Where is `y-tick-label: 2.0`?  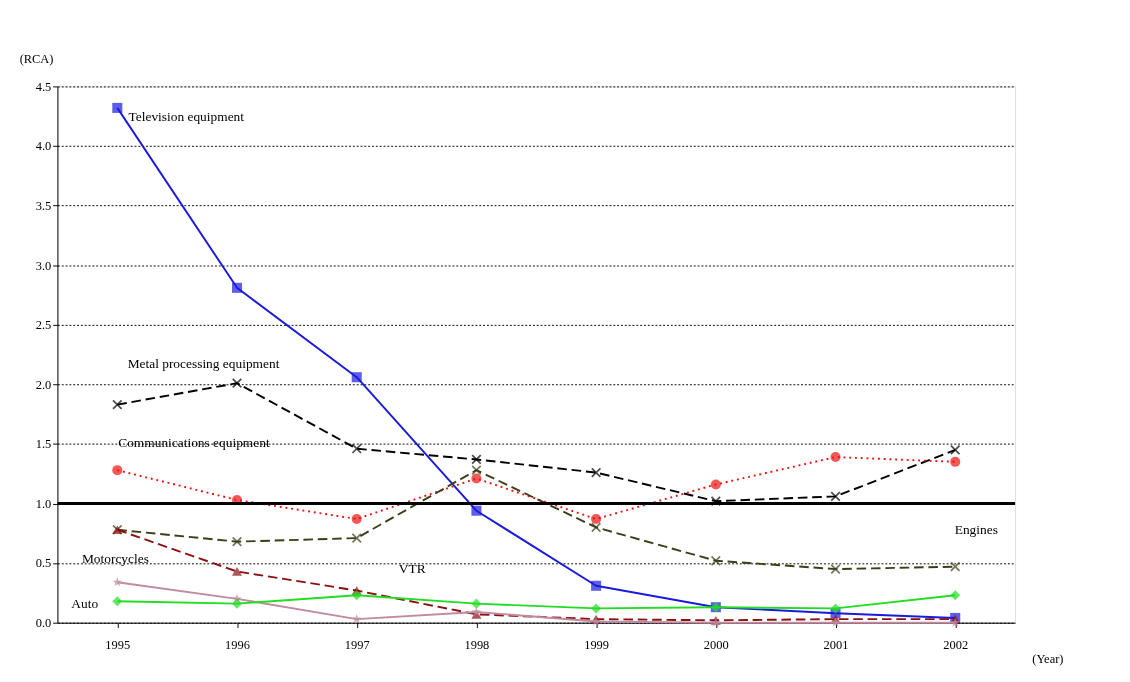
y-tick-label: 2.0 is located at coordinates (43, 384).